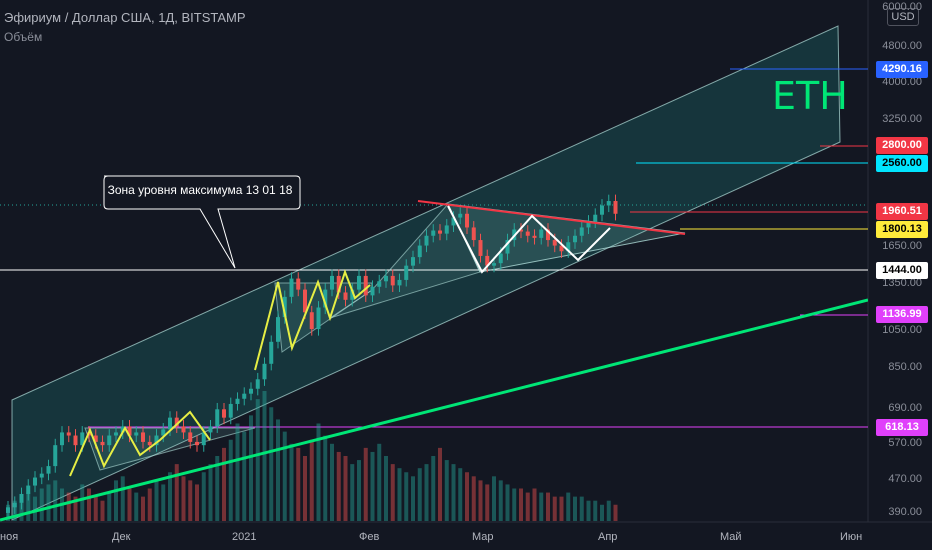  What do you see at coordinates (140, 443) in the screenshot?
I see `yellow-zigzag-lower` at bounding box center [140, 443].